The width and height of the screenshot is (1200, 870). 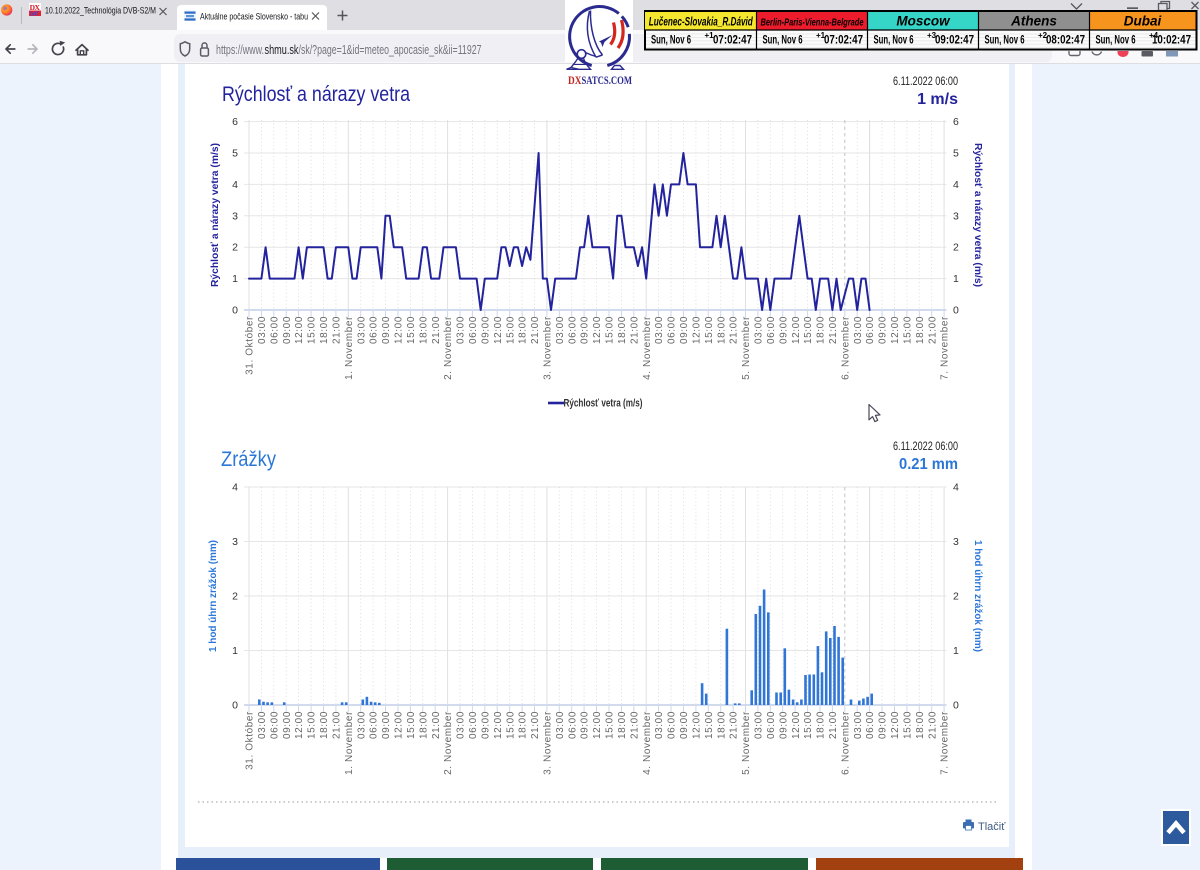 What do you see at coordinates (978, 596) in the screenshot?
I see `svg-text: 1 hod úhrn zrážok (mm)` at bounding box center [978, 596].